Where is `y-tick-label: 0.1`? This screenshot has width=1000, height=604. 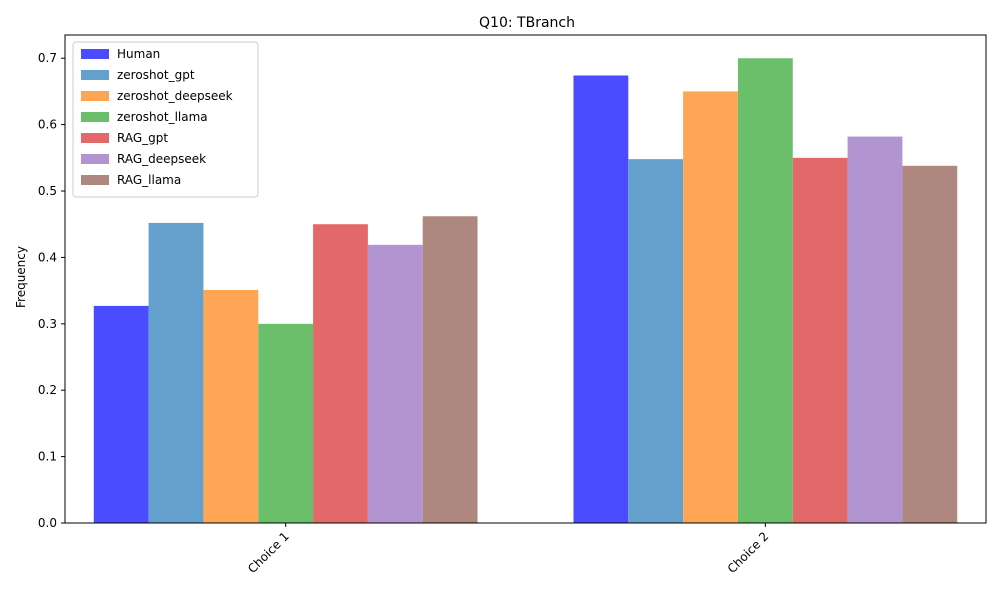
y-tick-label: 0.1 is located at coordinates (47, 457).